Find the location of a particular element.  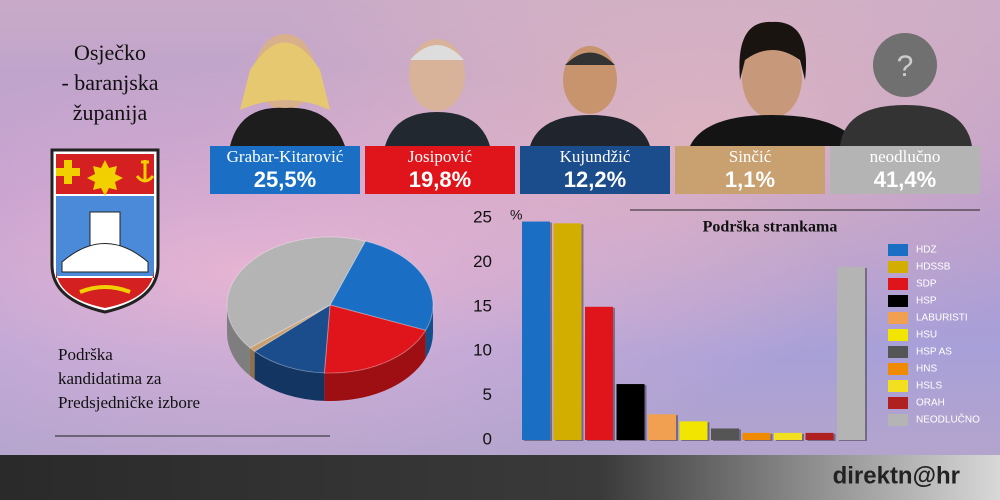

y-axis-label: % is located at coordinates (516, 215).